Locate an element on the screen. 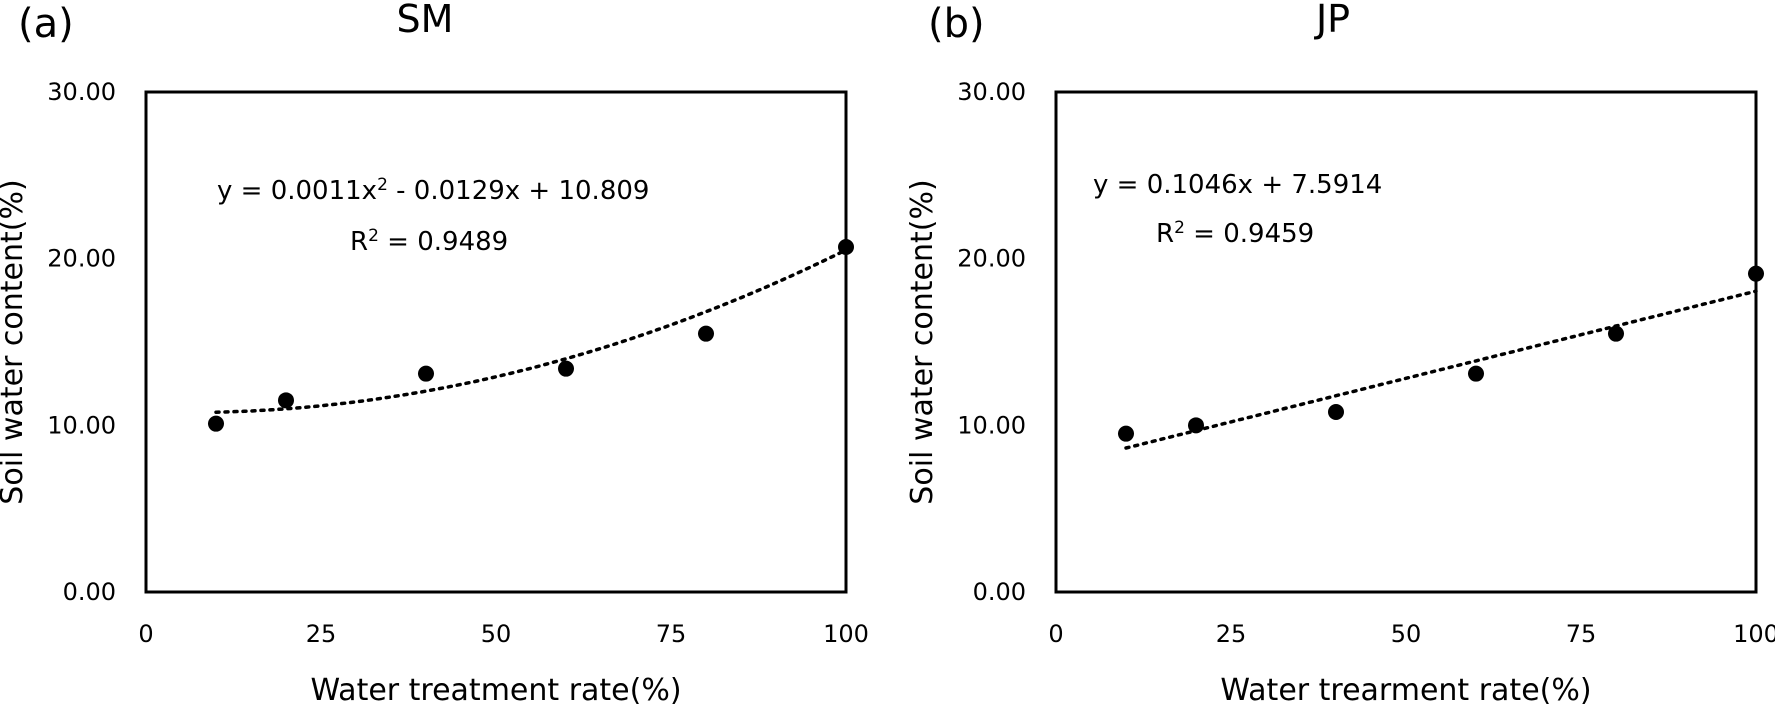 The width and height of the screenshot is (1775, 706). panel-label: (a) is located at coordinates (46, 24).